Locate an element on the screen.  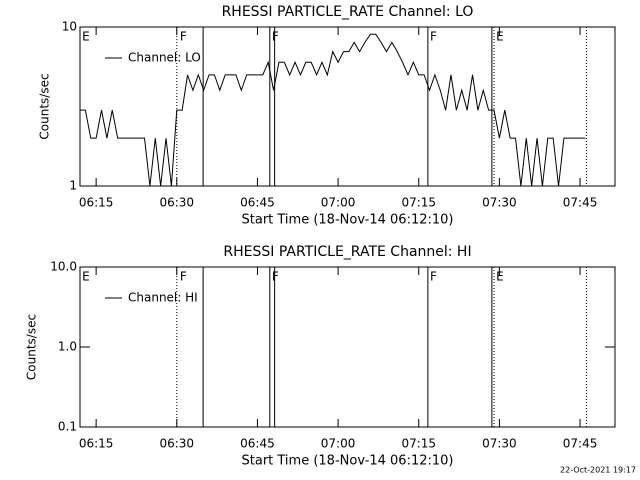
chart-title: RHESSI PARTICLE_RATE Channel: LO is located at coordinates (348, 12).